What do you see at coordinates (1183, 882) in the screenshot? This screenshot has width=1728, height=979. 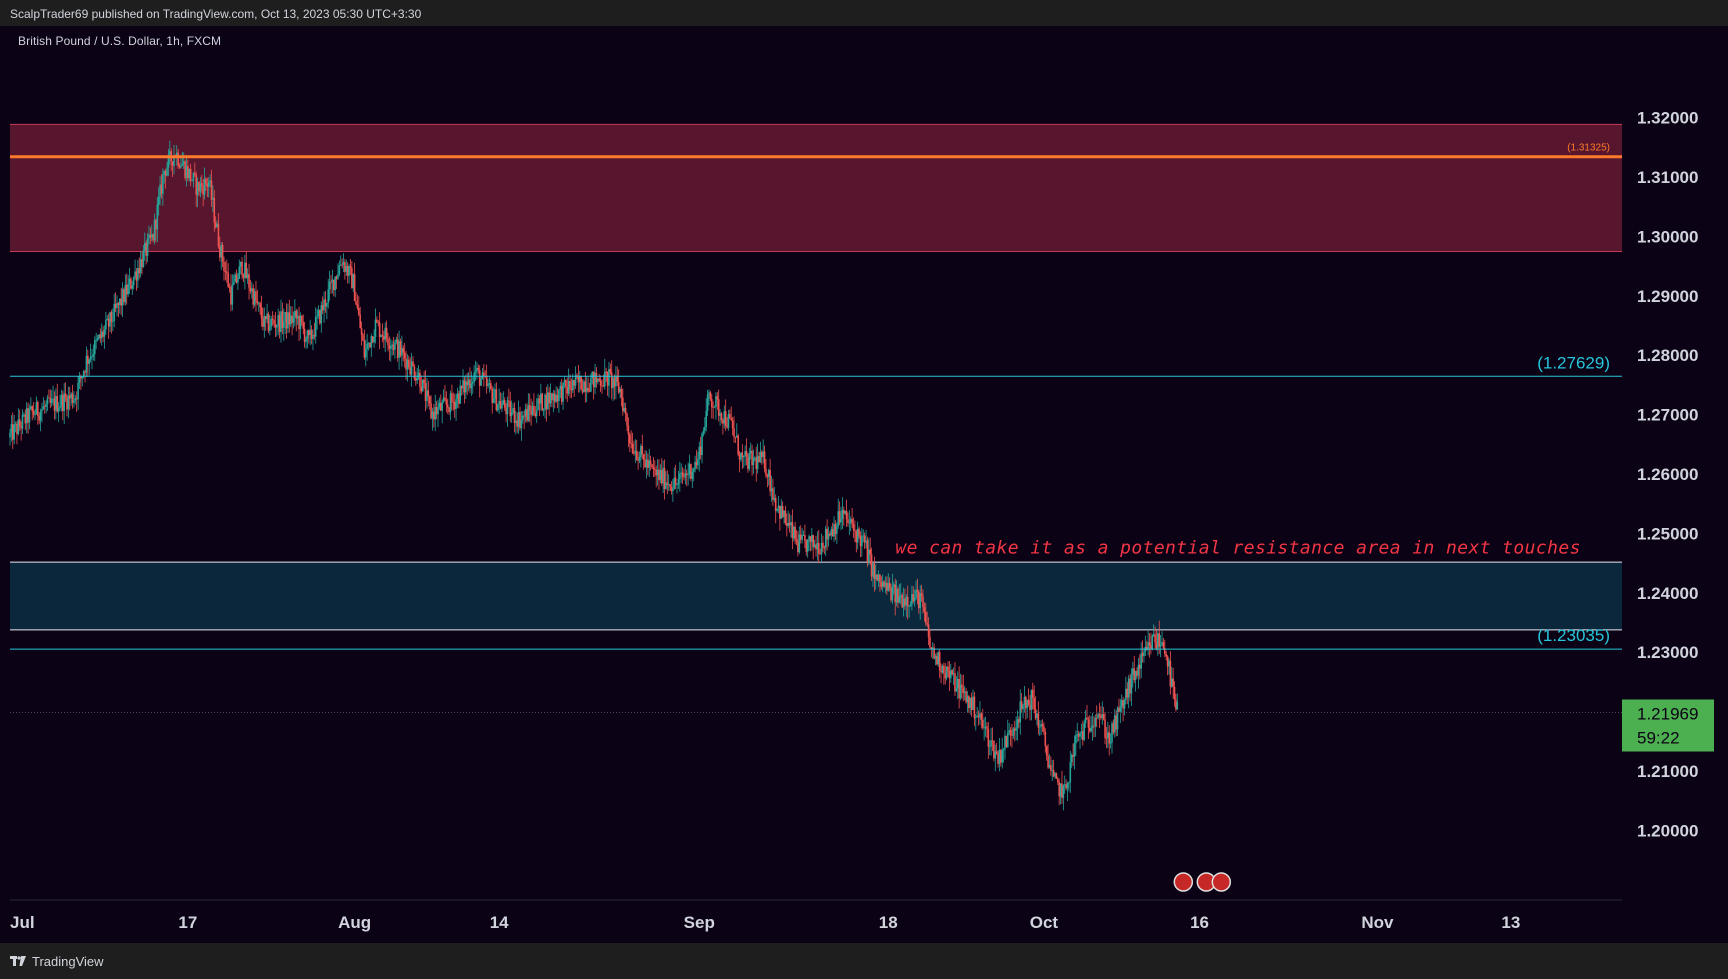 I see `us-event-icon` at bounding box center [1183, 882].